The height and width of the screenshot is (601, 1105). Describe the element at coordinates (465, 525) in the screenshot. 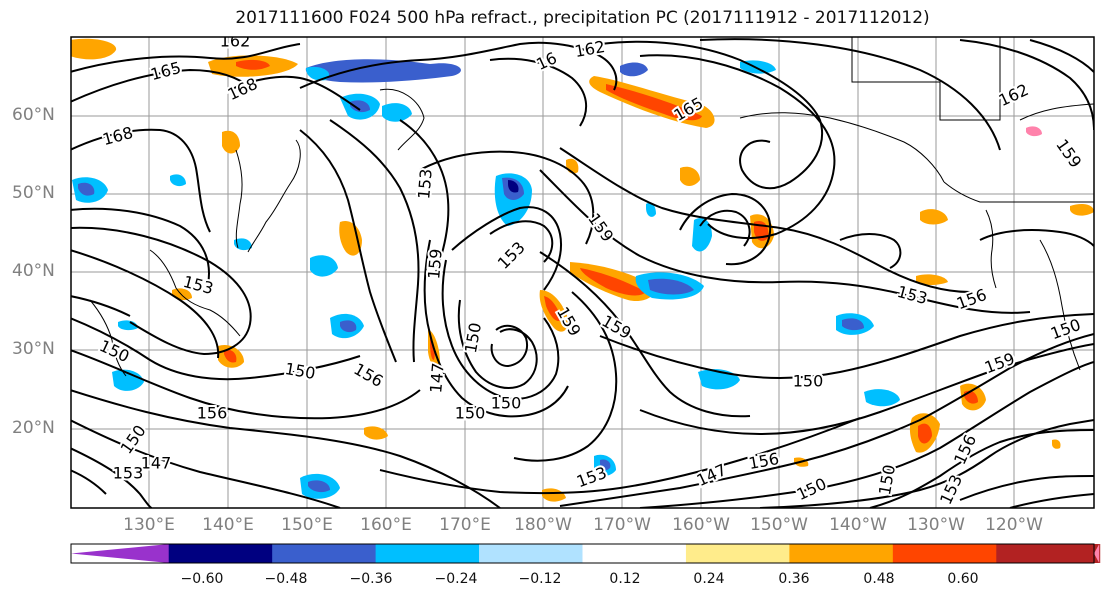

I see `lon-label-170e: 170°E` at that location.